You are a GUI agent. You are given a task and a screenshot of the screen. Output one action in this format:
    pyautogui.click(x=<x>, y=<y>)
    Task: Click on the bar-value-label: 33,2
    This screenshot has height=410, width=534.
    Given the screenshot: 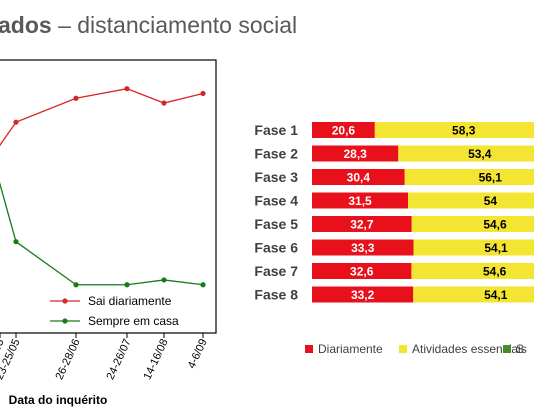 What is the action you would take?
    pyautogui.click(x=363, y=295)
    